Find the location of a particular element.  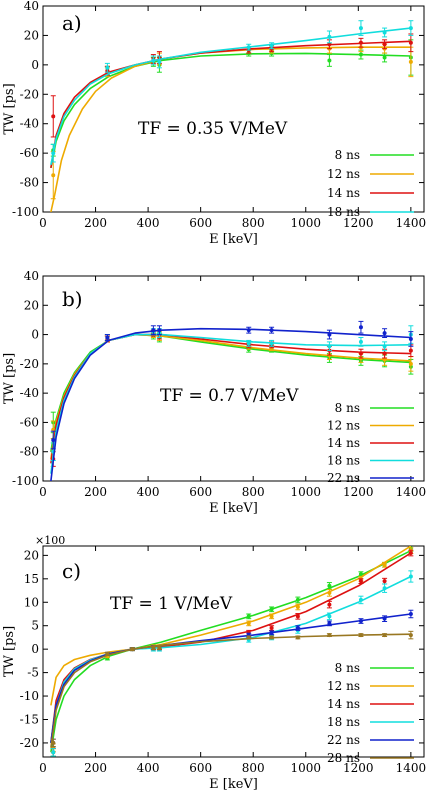

panel-label: a) is located at coordinates (72, 23).